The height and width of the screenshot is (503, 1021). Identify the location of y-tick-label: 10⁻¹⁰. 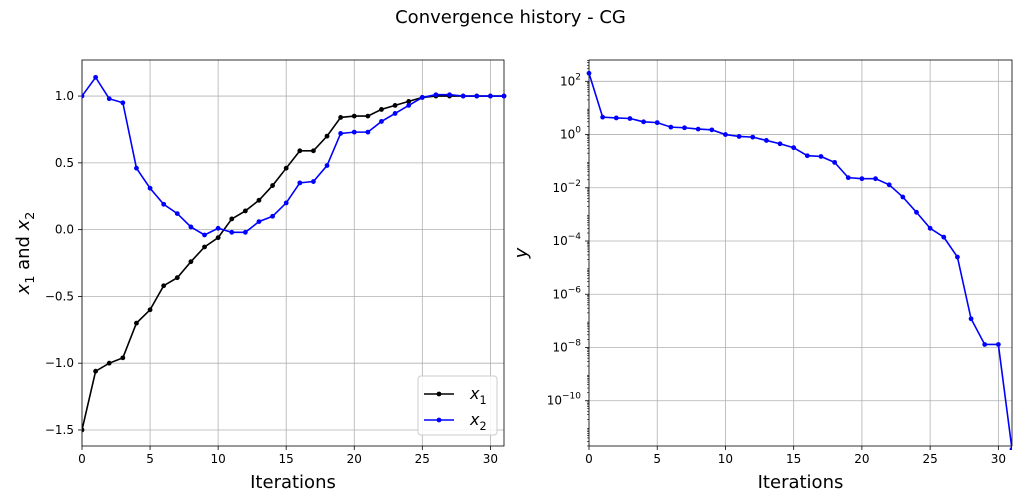
(564, 400).